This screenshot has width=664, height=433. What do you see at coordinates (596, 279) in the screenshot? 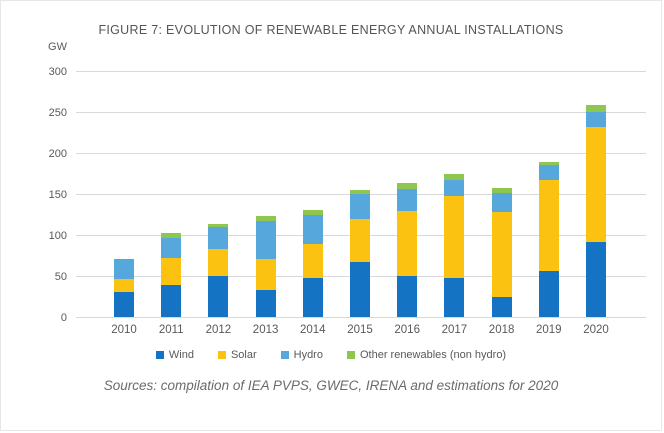
I see `bar-segment-wind-2020` at bounding box center [596, 279].